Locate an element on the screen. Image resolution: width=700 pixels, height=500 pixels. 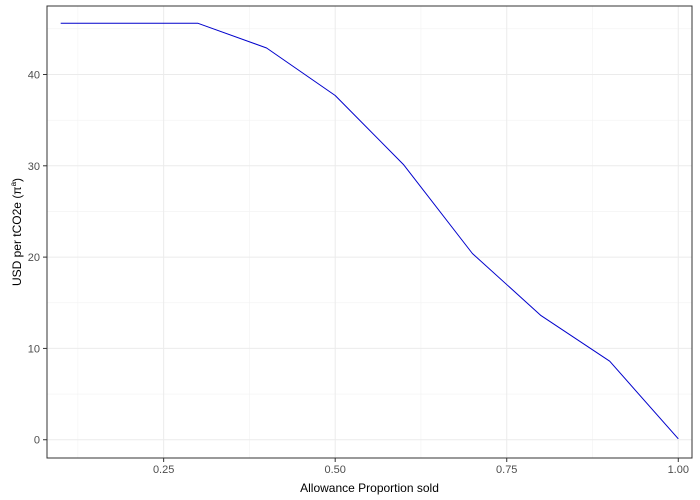
x-axis-title: Allowance Proportion sold is located at coordinates (369, 488).